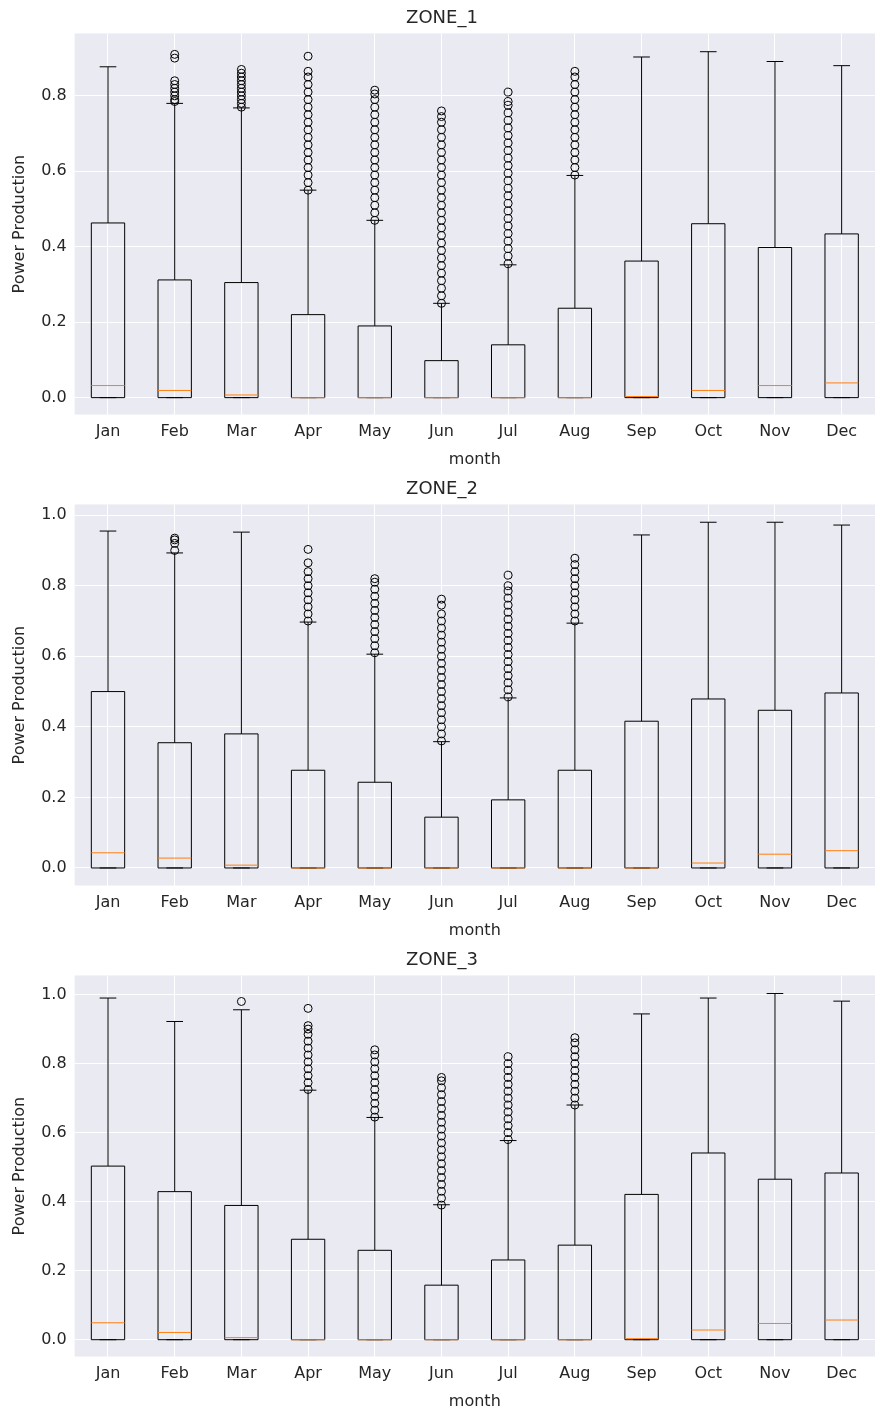  Describe the element at coordinates (442, 488) in the screenshot. I see `chart-title: ZONE_2` at that location.